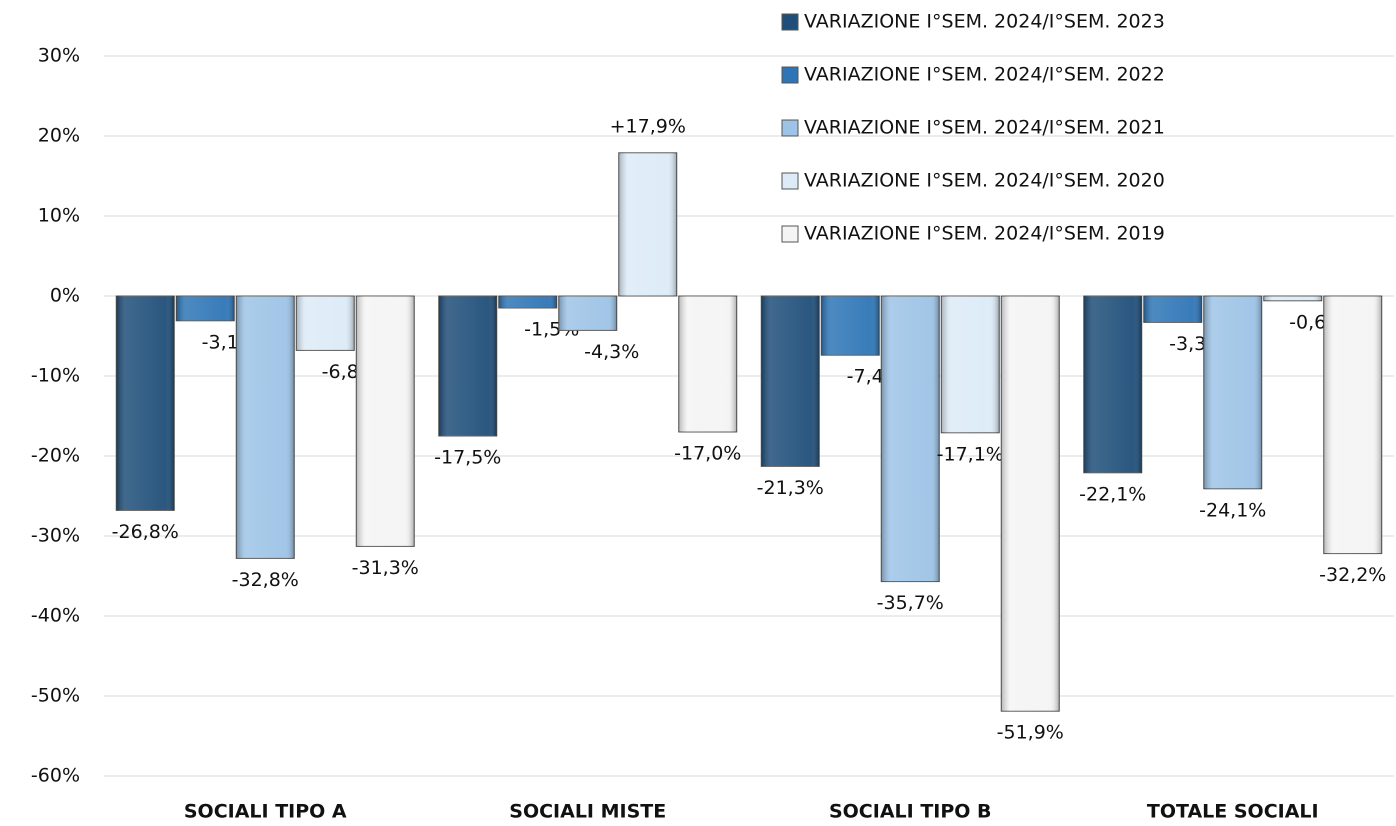 The width and height of the screenshot is (1396, 826). I want to click on legend-label: VARIAZIONE I°SEM. 2024/I°SEM. 2020, so click(984, 181).